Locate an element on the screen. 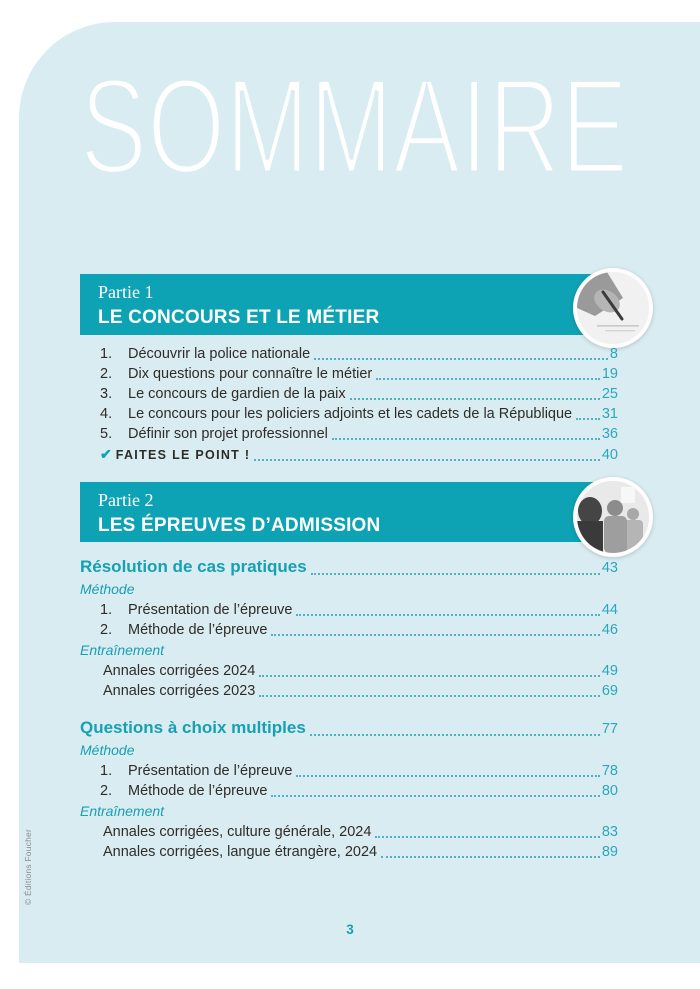  page-title: SOMMAIRE is located at coordinates (354, 126).